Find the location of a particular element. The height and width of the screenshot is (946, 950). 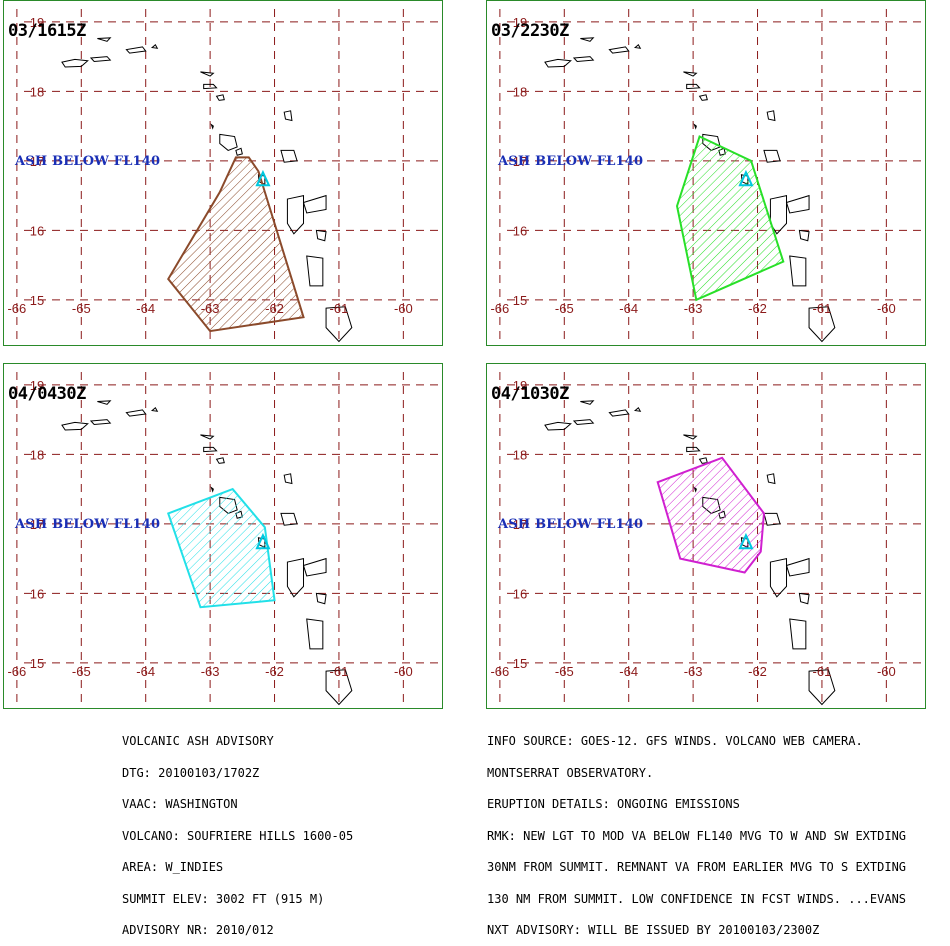

remarks-line: ERUPTION DETAILS: ONGOING EMISSIONS is located at coordinates (613, 804).